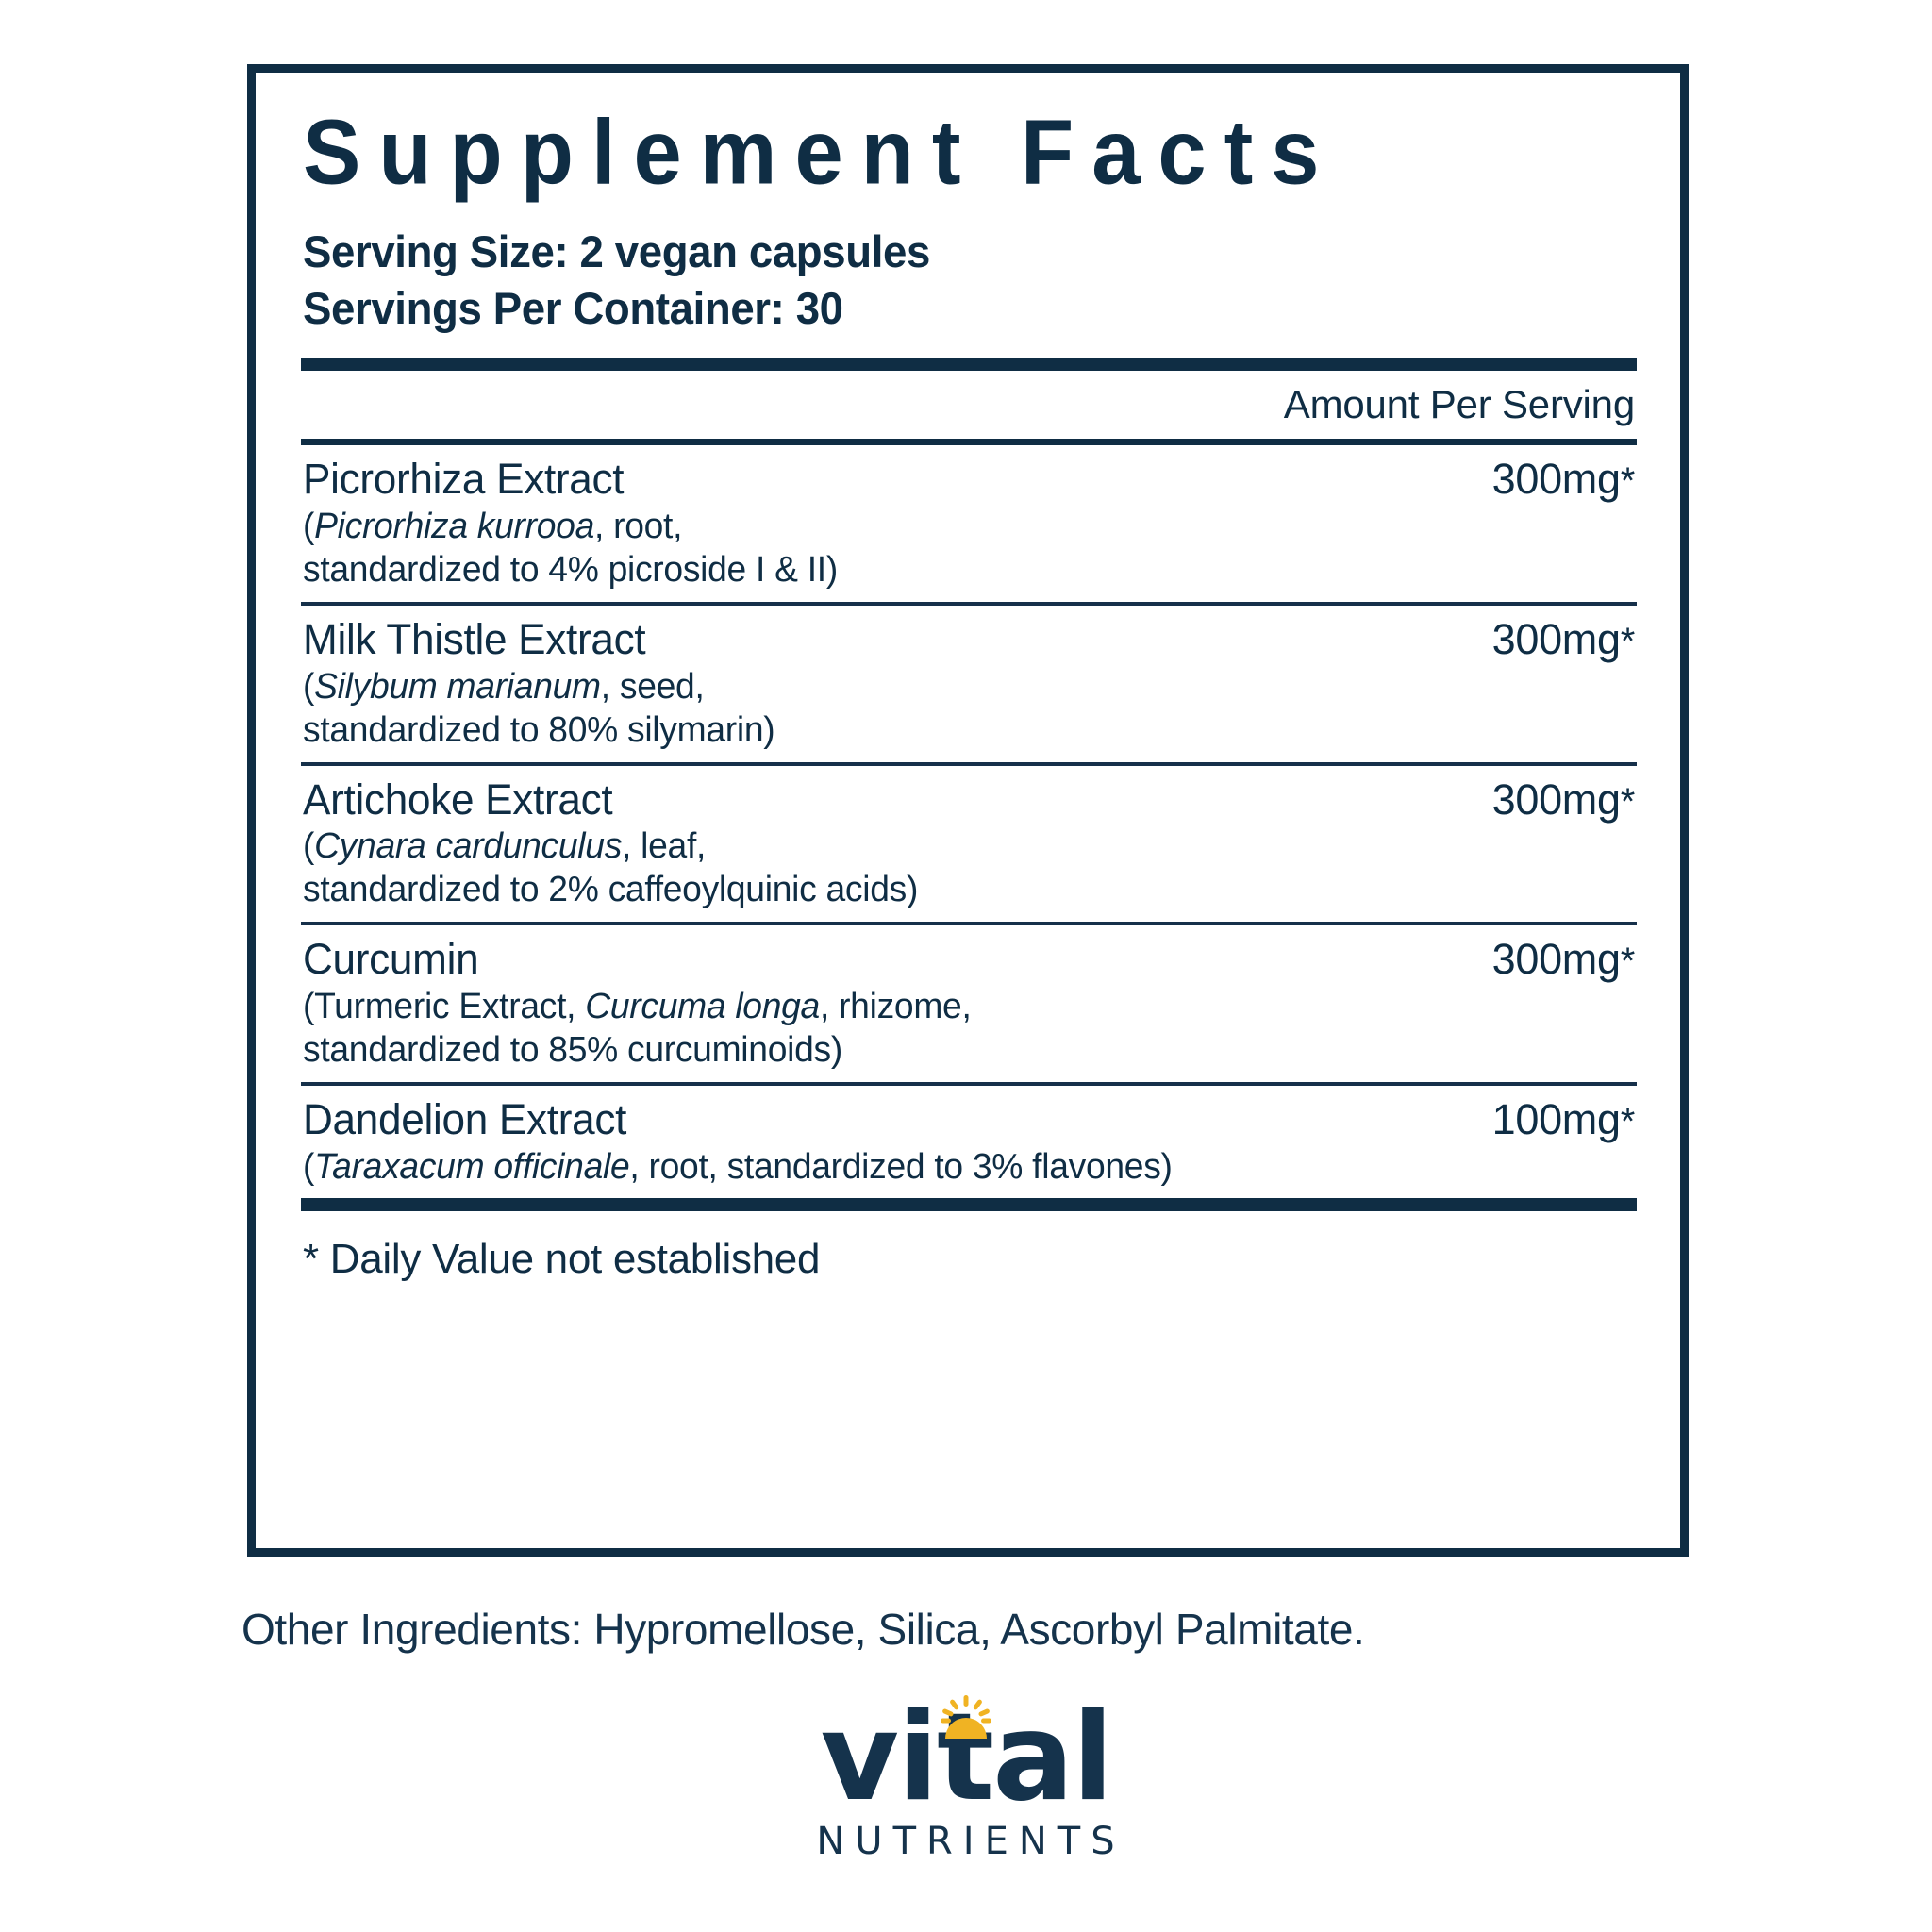 This screenshot has width=1932, height=1932. What do you see at coordinates (475, 638) in the screenshot?
I see `ingredient-name: Milk Thistle Extract` at bounding box center [475, 638].